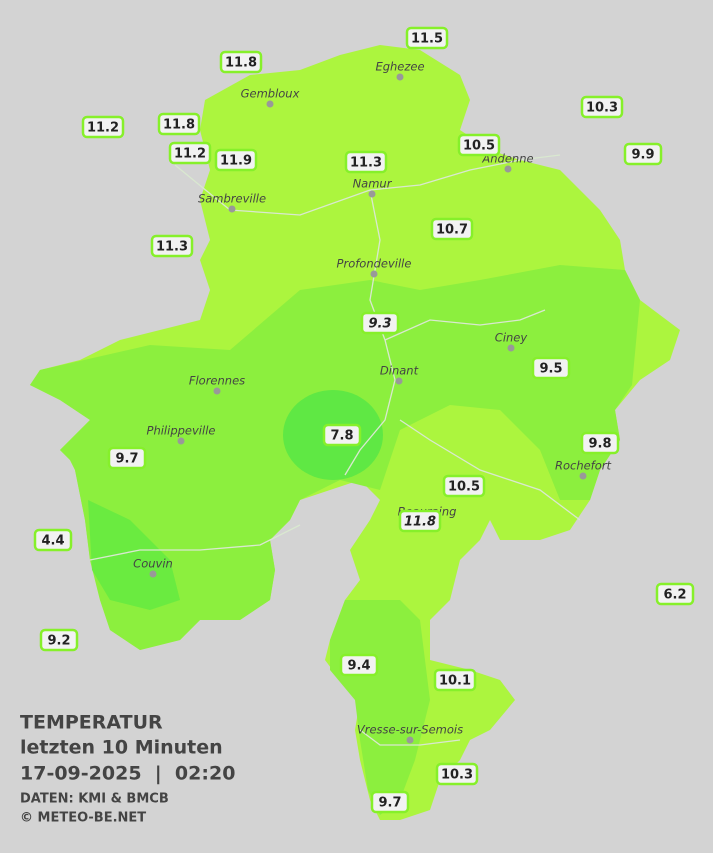 The height and width of the screenshot is (853, 713). I want to click on city-label: Gembloux, so click(270, 94).